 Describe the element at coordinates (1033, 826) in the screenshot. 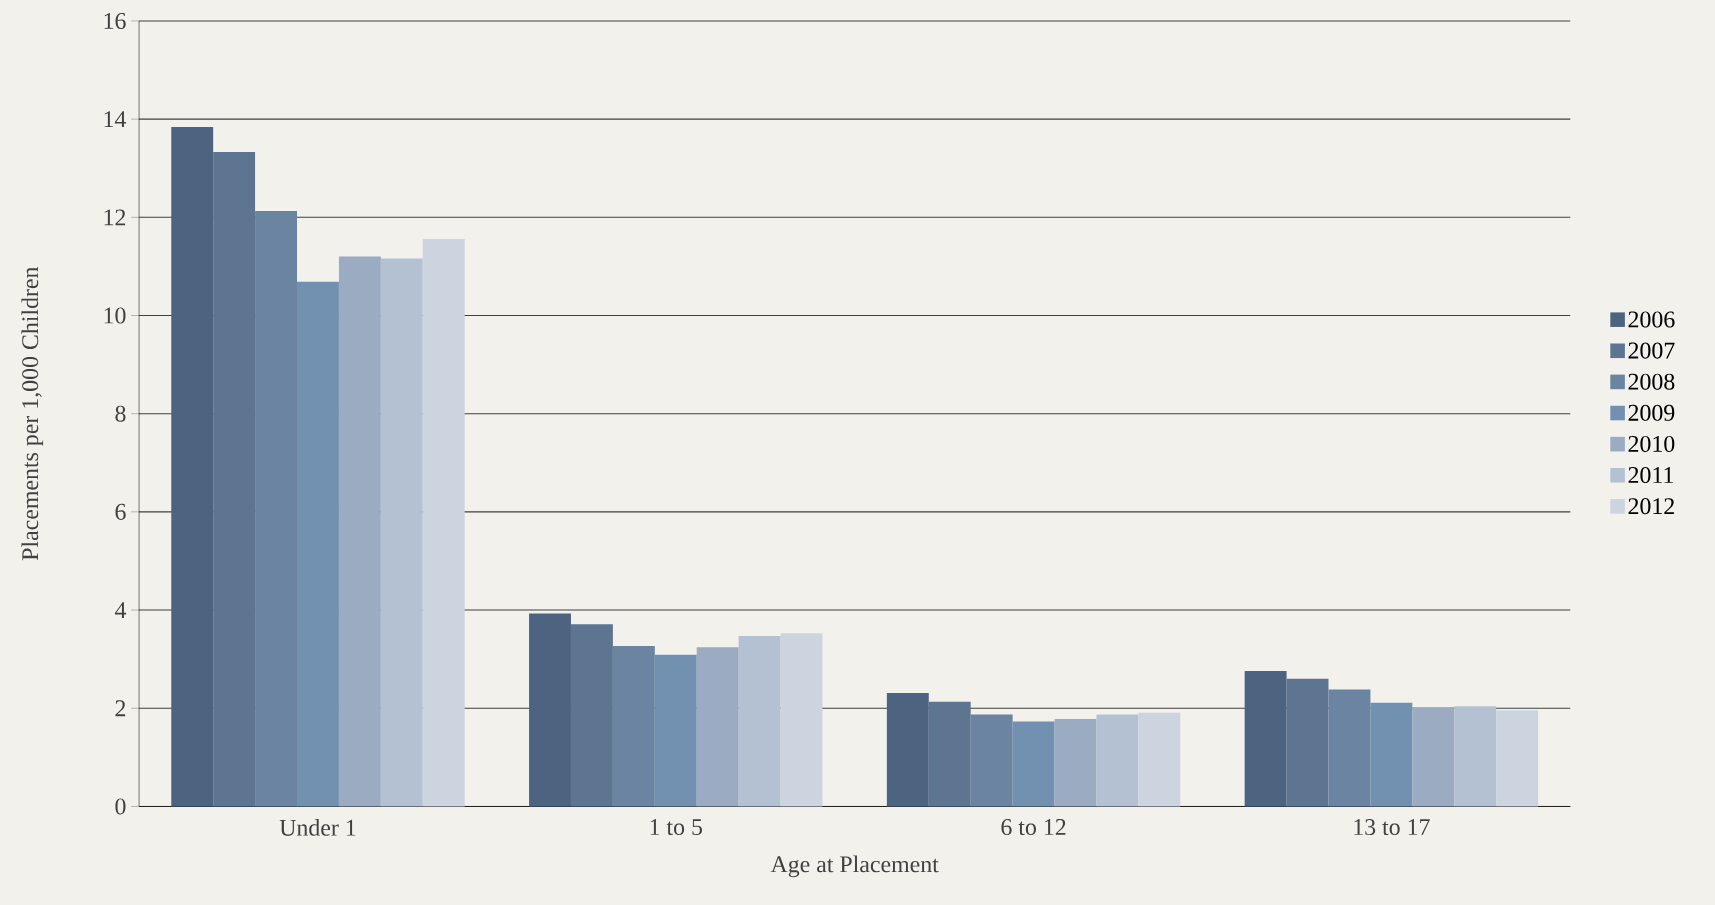

I see `x-tick-label: 6 to 12` at that location.